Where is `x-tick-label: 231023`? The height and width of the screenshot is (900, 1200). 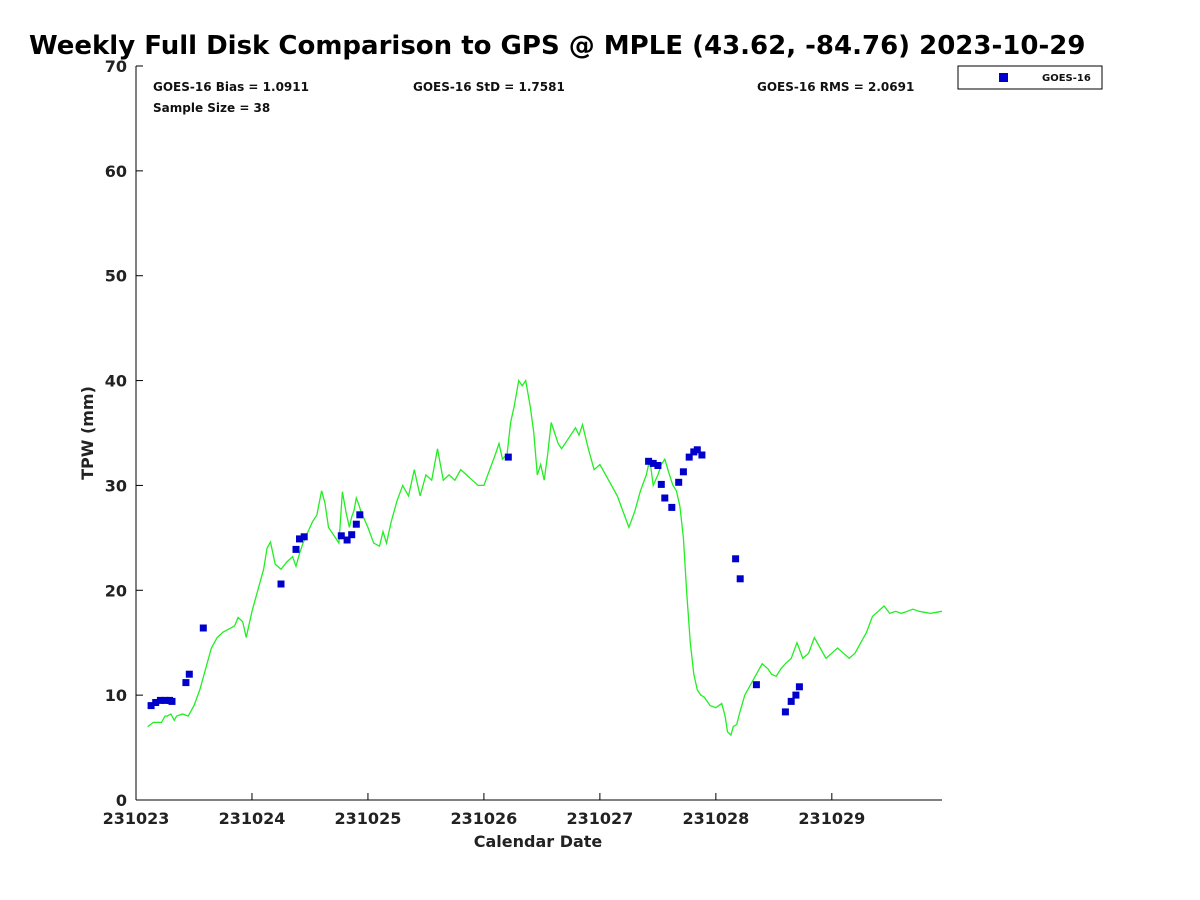 x-tick-label: 231023 is located at coordinates (136, 818).